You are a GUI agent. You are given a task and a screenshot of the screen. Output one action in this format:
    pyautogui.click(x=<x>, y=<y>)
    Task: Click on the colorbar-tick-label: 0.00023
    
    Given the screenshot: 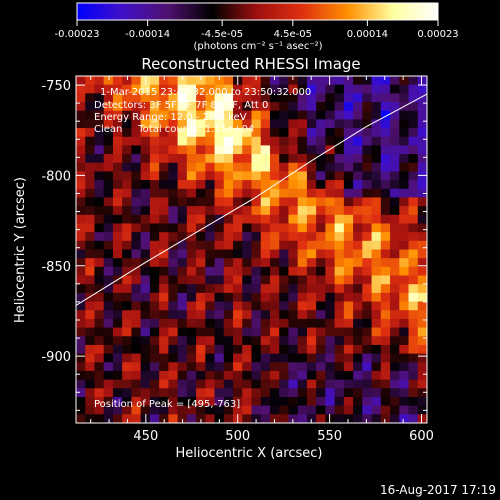 What is the action you would take?
    pyautogui.click(x=437, y=34)
    